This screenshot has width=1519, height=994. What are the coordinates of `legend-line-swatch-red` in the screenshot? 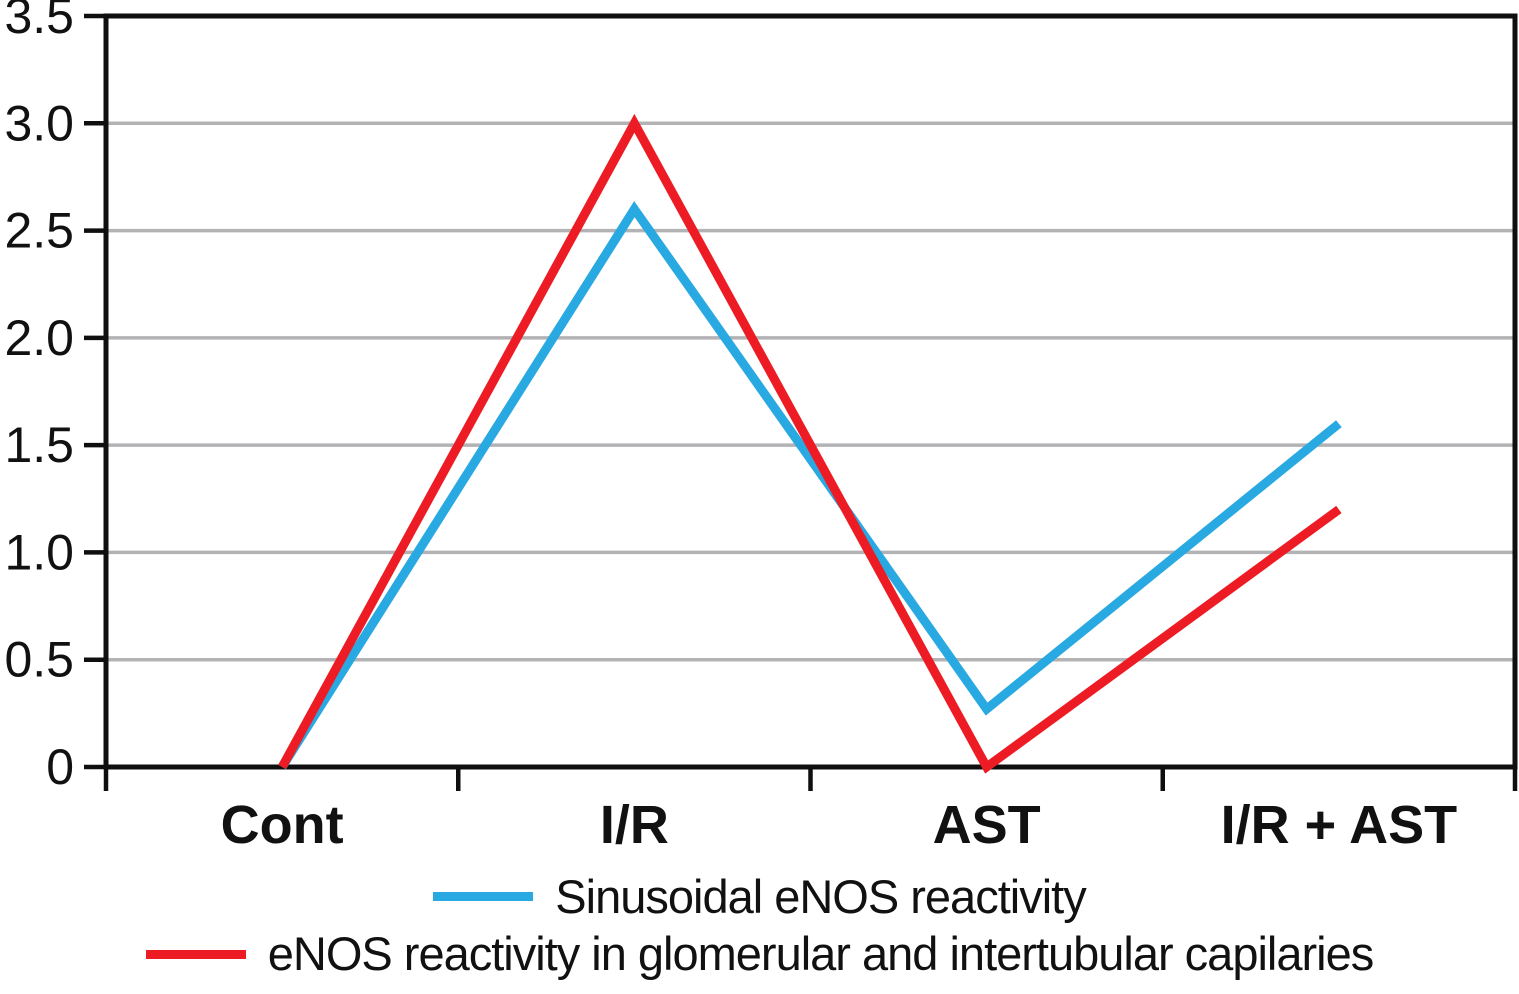 It's located at (195, 954).